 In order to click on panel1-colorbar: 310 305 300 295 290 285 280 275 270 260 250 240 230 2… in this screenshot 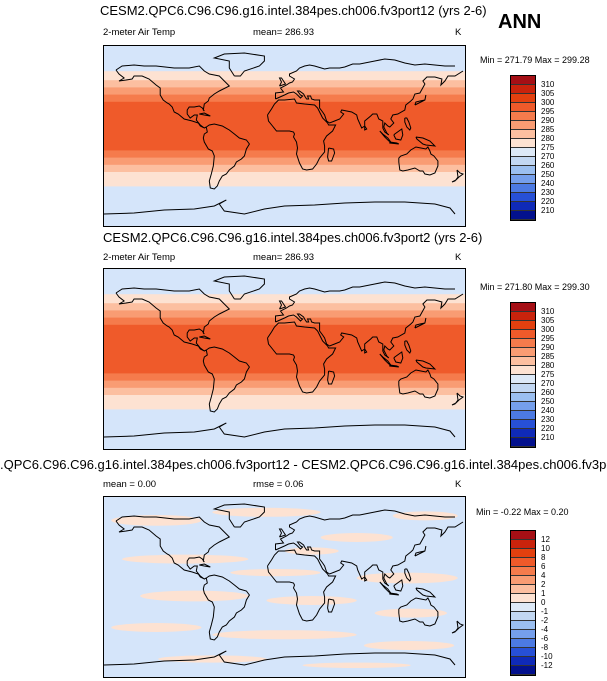, I will do `click(532, 148)`.